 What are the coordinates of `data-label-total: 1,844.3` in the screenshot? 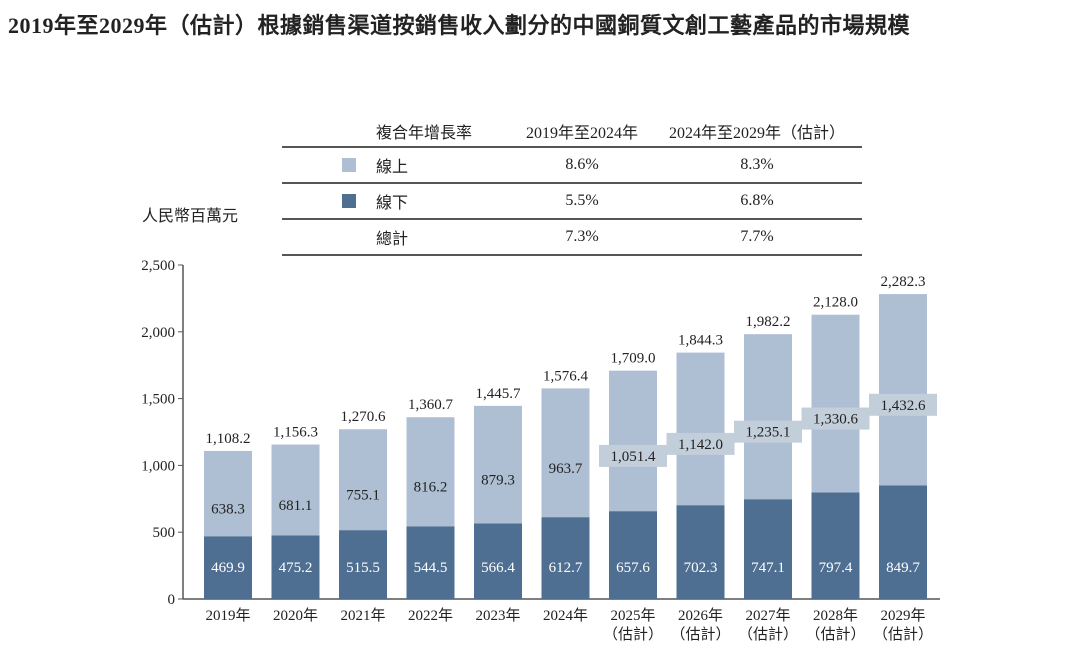 It's located at (700, 341).